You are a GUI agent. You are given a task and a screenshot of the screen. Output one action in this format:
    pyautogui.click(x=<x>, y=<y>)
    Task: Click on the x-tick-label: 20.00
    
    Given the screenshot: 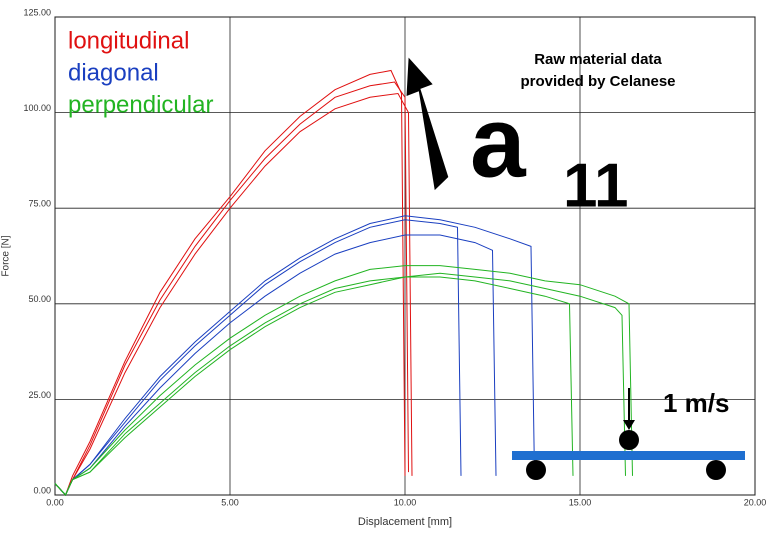 What is the action you would take?
    pyautogui.click(x=755, y=502)
    